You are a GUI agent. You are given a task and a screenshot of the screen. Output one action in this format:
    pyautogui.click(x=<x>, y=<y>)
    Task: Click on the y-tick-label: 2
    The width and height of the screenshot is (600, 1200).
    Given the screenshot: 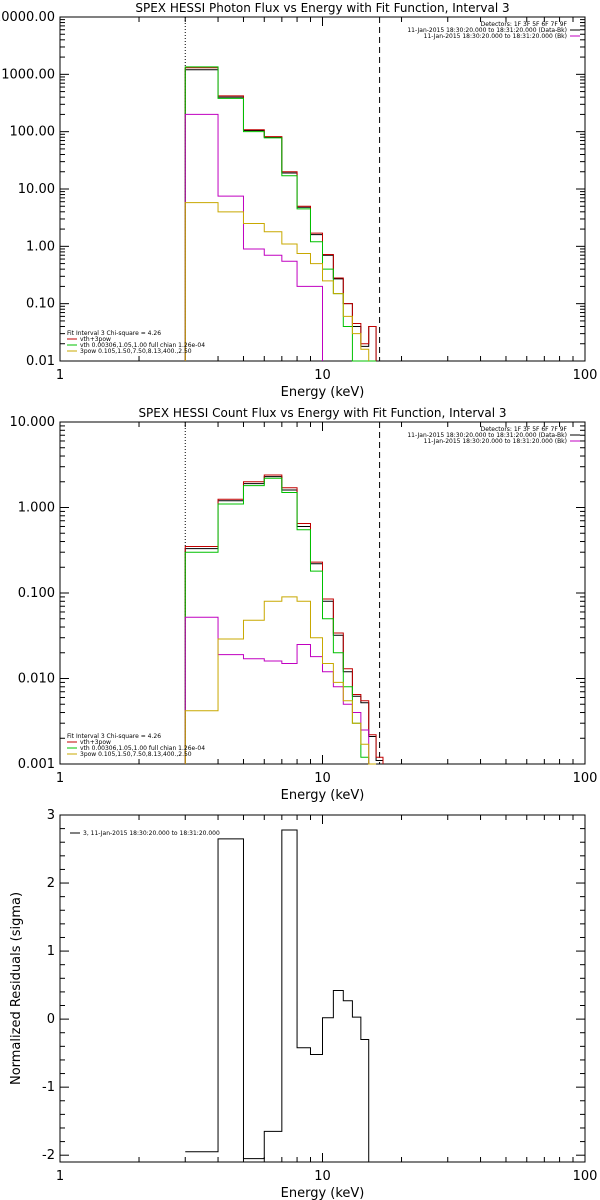 What is the action you would take?
    pyautogui.click(x=51, y=883)
    